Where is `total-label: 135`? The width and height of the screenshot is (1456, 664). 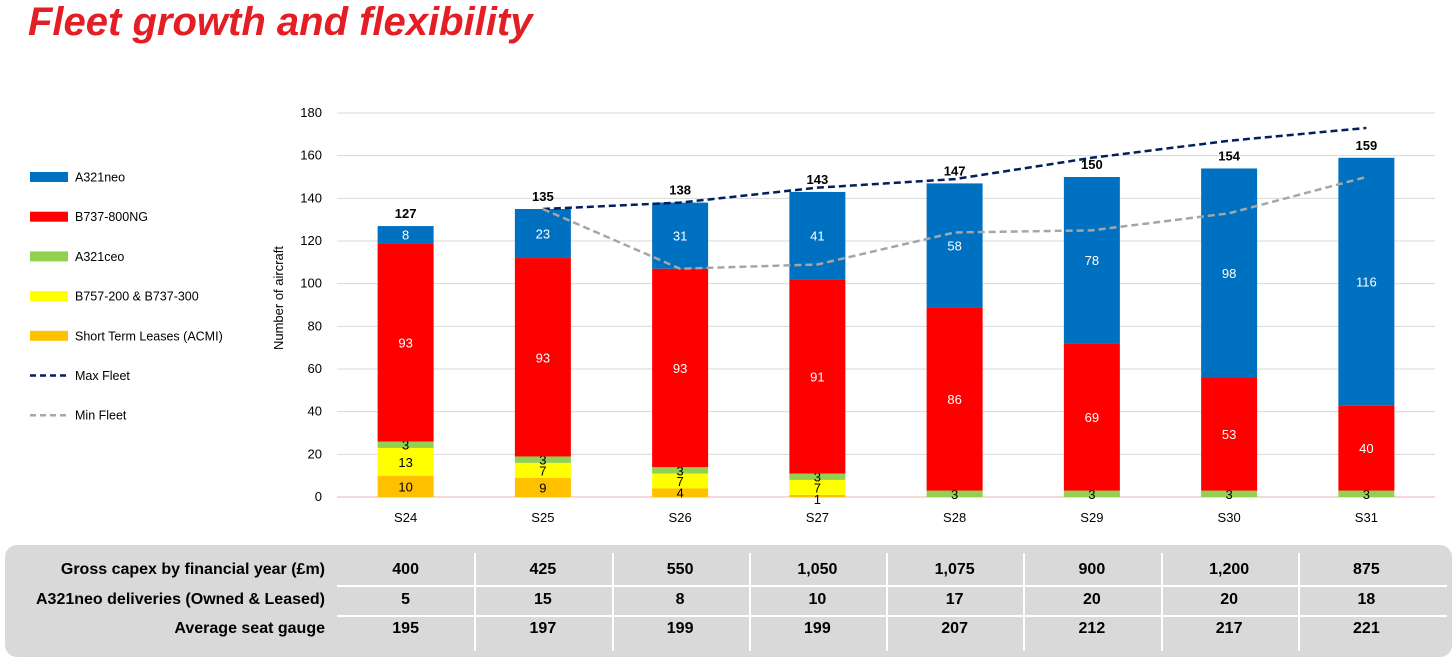 total-label: 135 is located at coordinates (543, 196).